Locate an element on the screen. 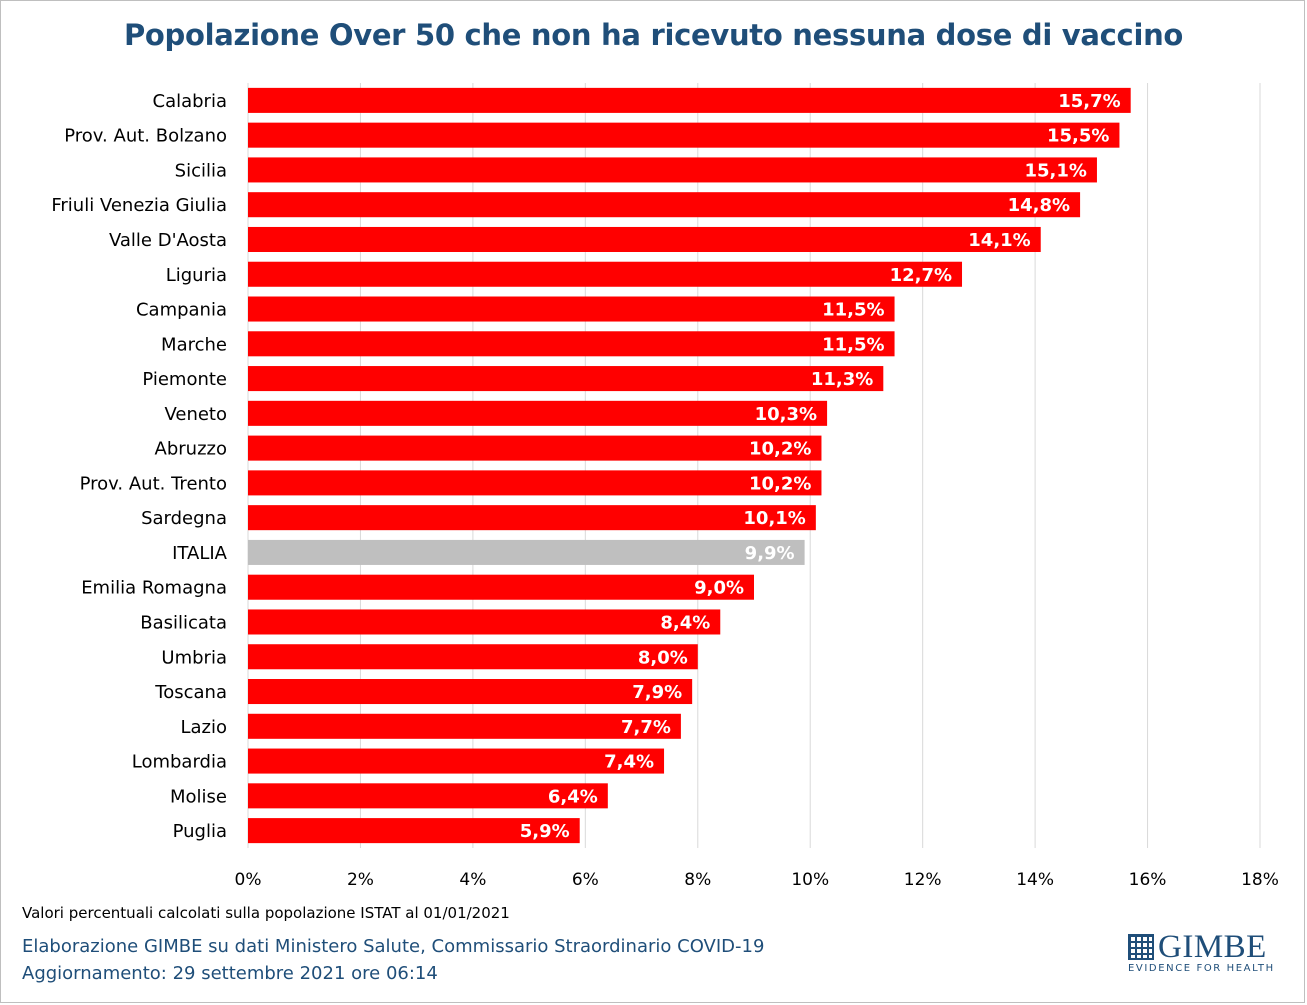 This screenshot has width=1307, height=1005. category-label: Abruzzo is located at coordinates (191, 449).